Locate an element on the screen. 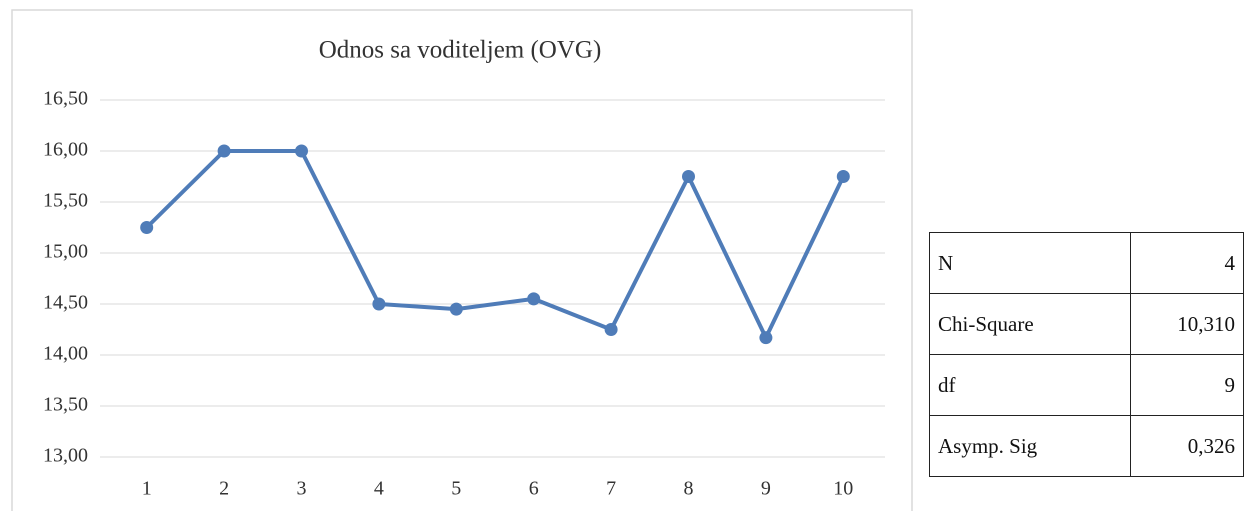 The image size is (1250, 511). x-tick-label: 6 is located at coordinates (534, 489).